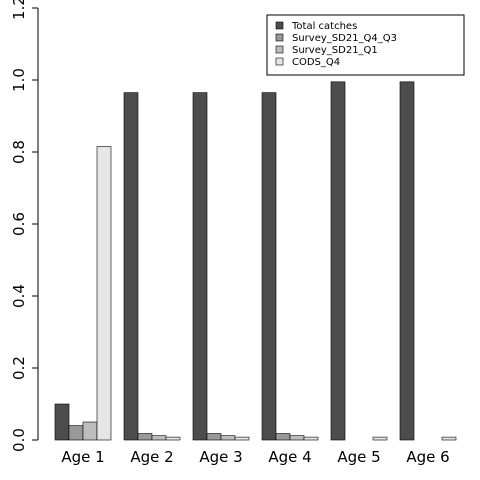 The width and height of the screenshot is (480, 480). What do you see at coordinates (324, 26) in the screenshot?
I see `legend-label: Total catches` at bounding box center [324, 26].